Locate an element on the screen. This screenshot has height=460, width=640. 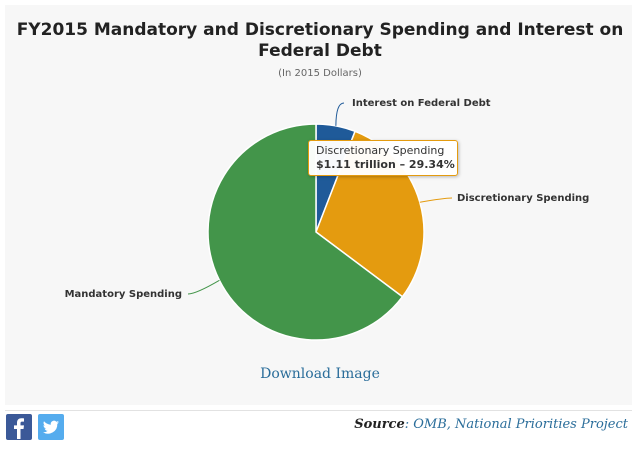
chart-title-line-2: Federal Debt is located at coordinates (320, 51).